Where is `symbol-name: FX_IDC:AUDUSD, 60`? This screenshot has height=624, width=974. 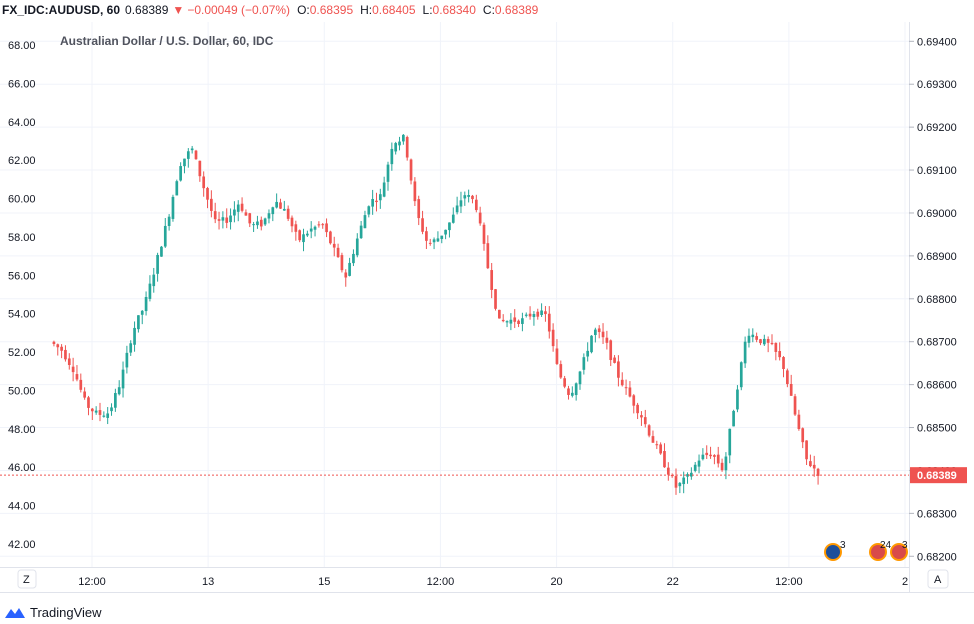 symbol-name: FX_IDC:AUDUSD, 60 is located at coordinates (61, 10).